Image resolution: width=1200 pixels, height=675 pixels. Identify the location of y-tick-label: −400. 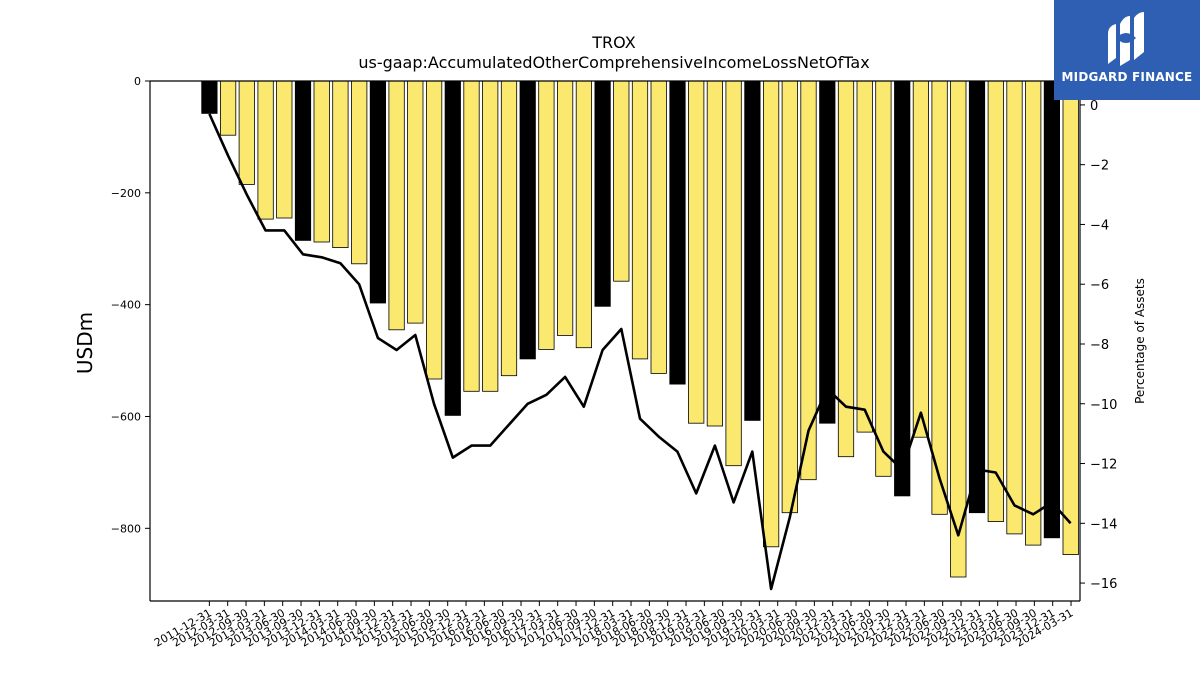
(126, 305).